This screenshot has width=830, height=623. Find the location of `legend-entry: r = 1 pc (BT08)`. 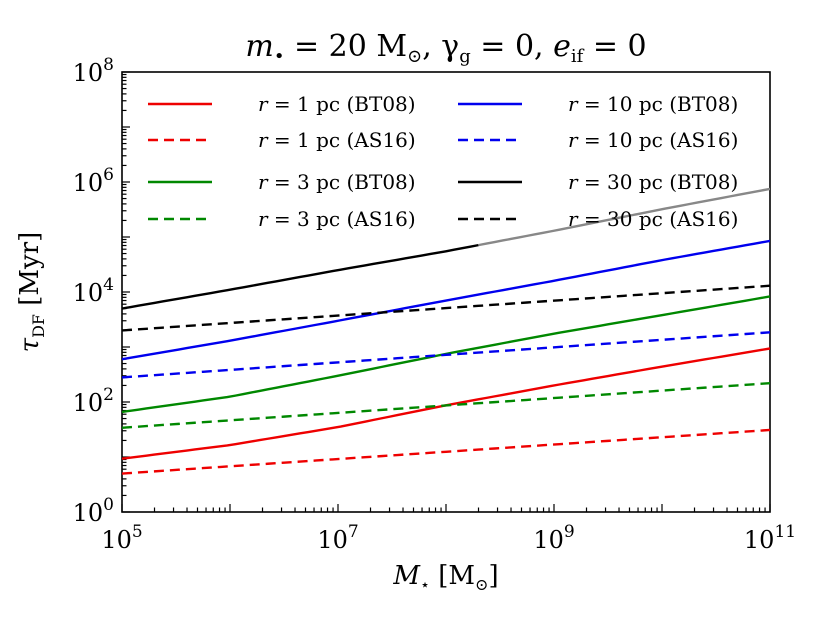

legend-entry: r = 1 pc (BT08) is located at coordinates (337, 104).